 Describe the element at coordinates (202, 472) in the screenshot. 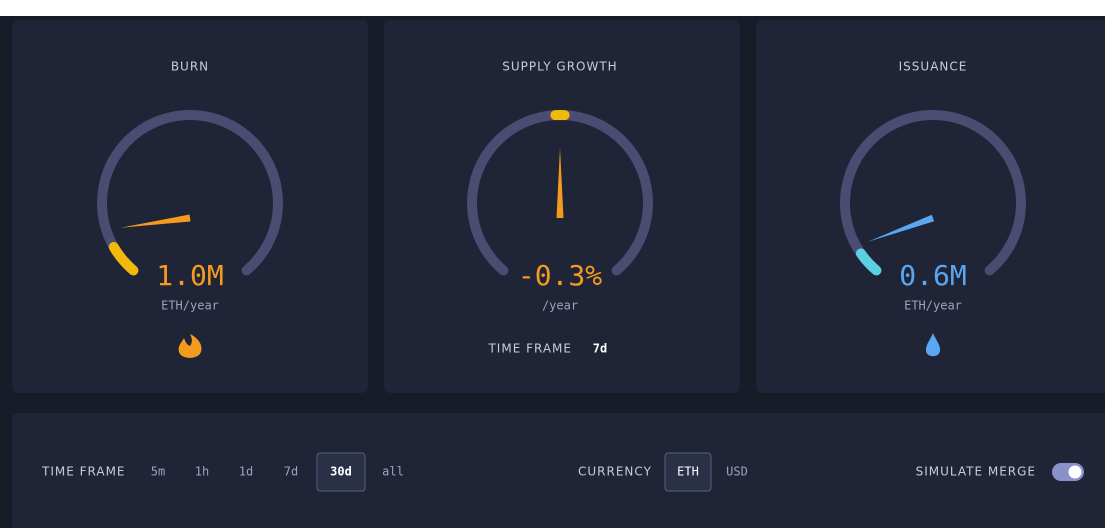

I see `time-frame-option: 1h` at that location.